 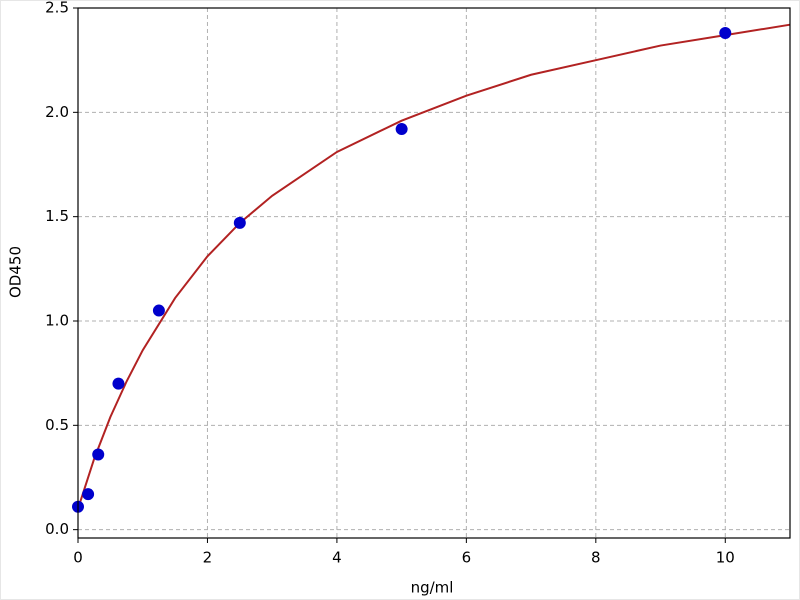 I want to click on x-tick-label: 10, so click(x=725, y=558).